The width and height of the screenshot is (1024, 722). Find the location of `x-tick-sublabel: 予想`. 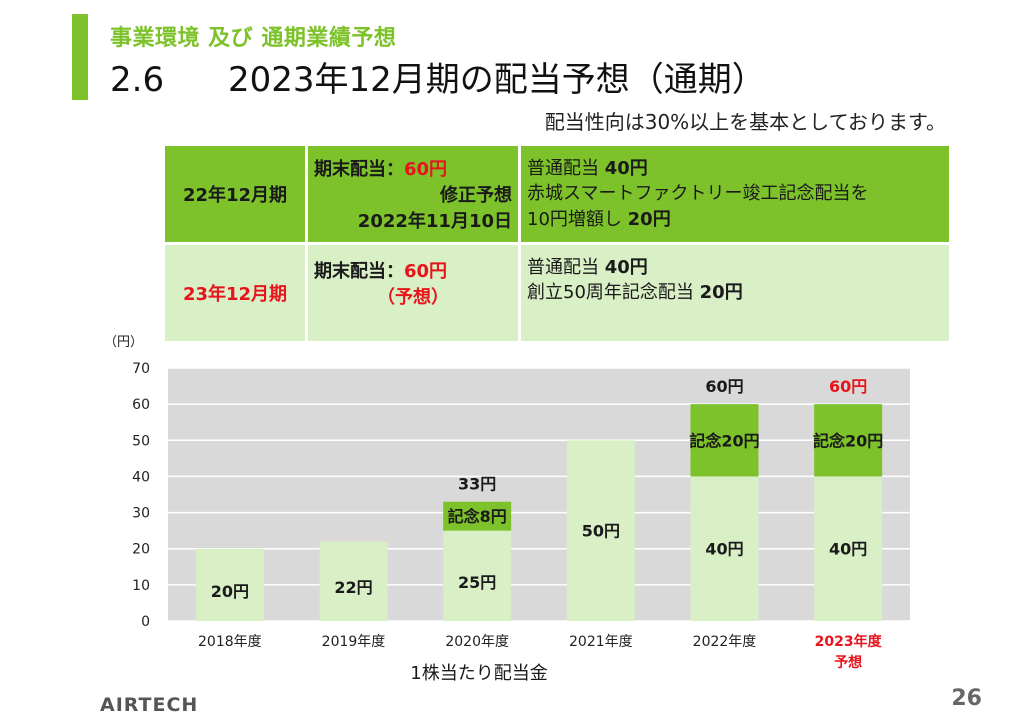

x-tick-sublabel: 予想 is located at coordinates (848, 662).